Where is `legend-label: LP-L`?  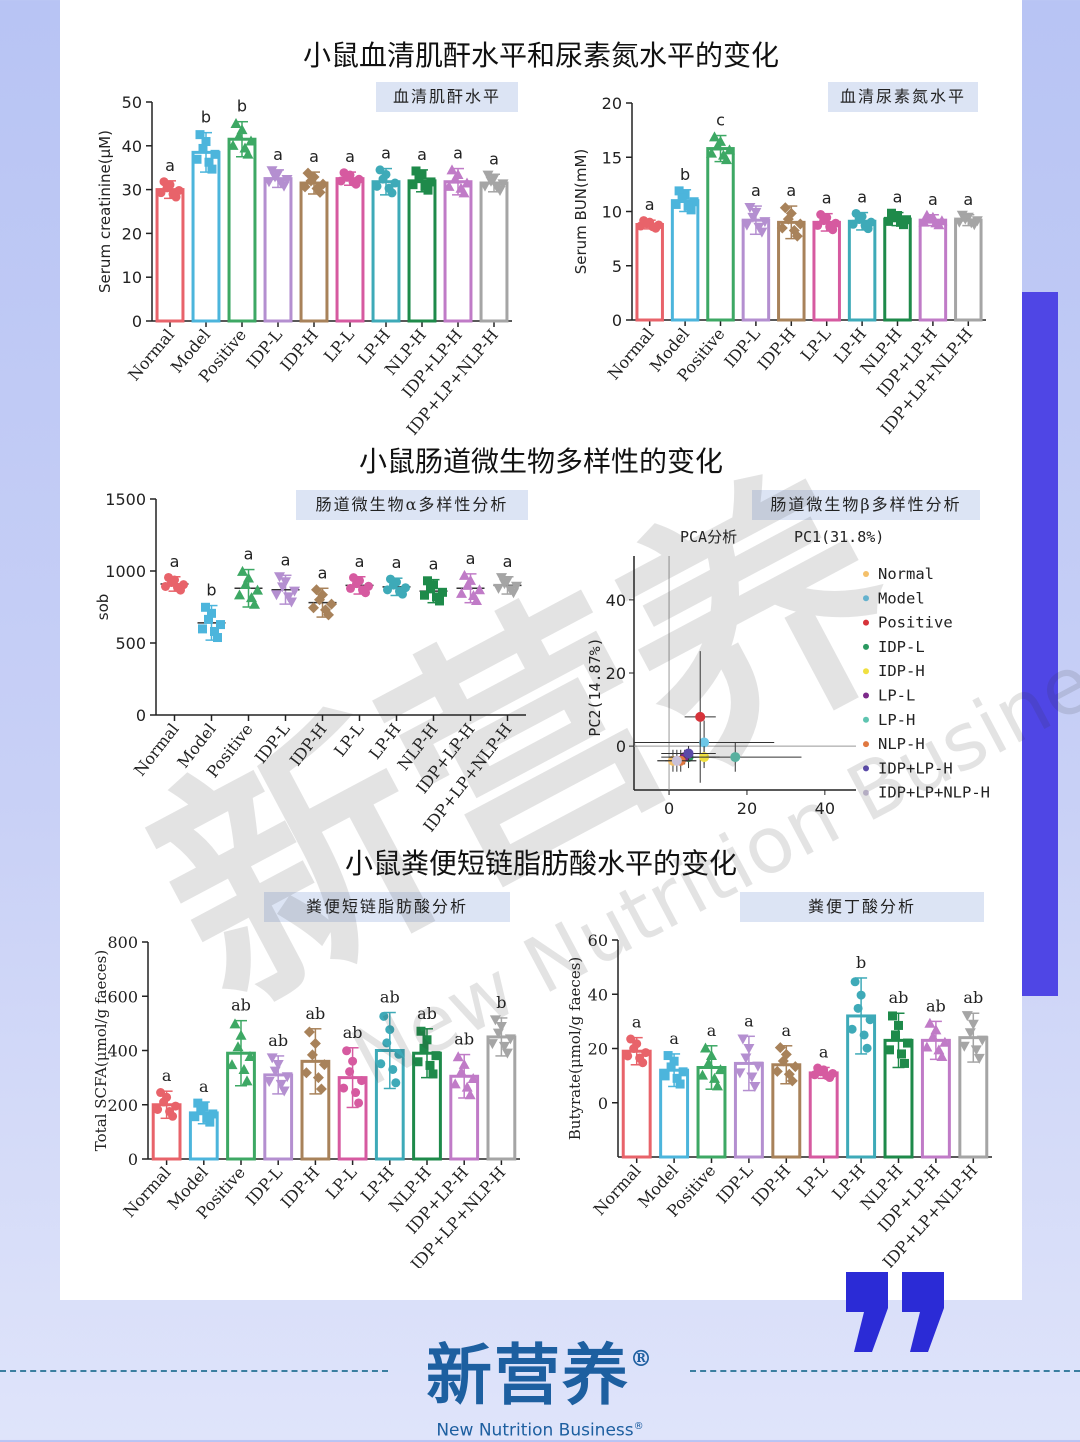 legend-label: LP-L is located at coordinates (896, 696).